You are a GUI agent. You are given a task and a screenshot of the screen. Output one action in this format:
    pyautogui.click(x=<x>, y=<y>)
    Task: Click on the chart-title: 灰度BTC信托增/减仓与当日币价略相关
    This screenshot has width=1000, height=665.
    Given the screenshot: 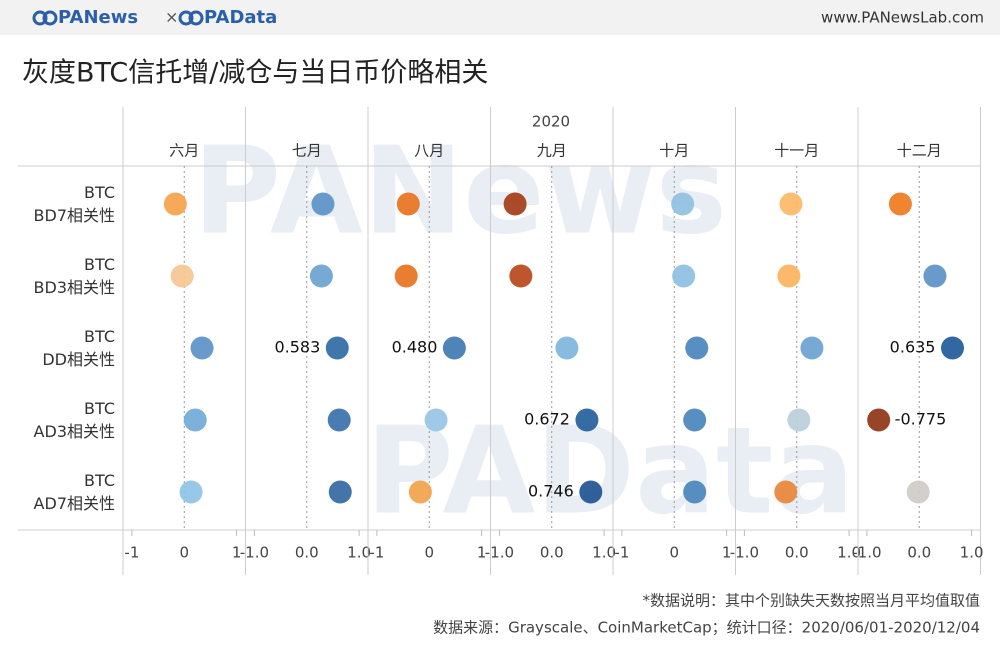 What is the action you would take?
    pyautogui.click(x=255, y=73)
    